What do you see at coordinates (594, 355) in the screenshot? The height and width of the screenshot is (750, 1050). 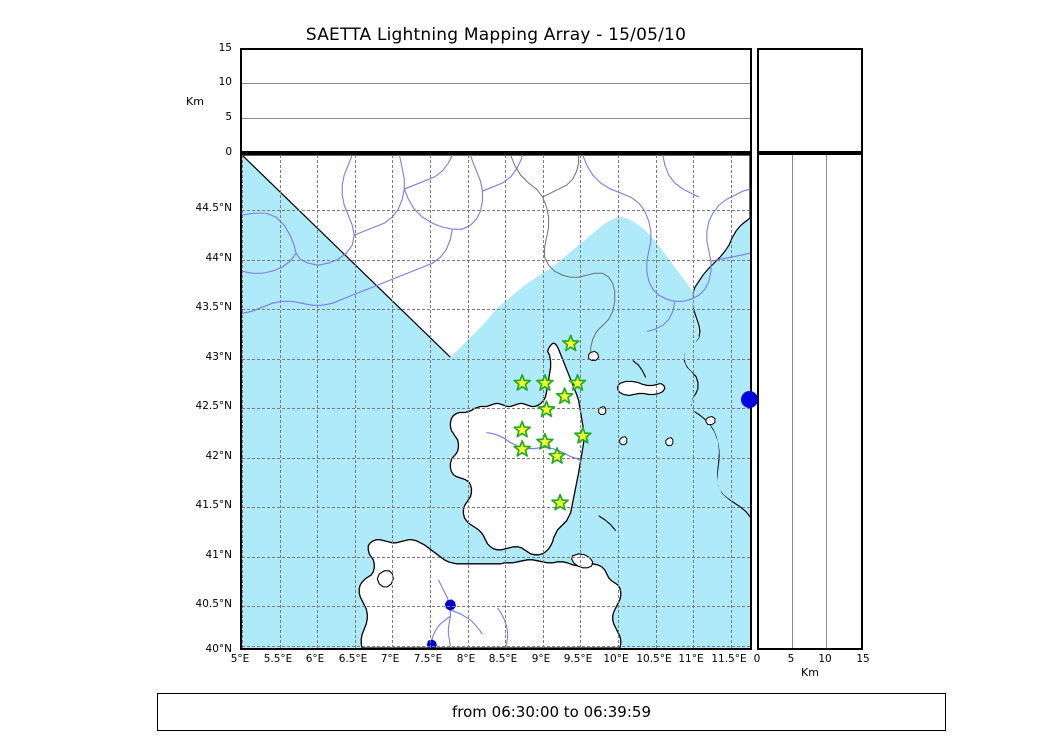 I see `island-small-north` at bounding box center [594, 355].